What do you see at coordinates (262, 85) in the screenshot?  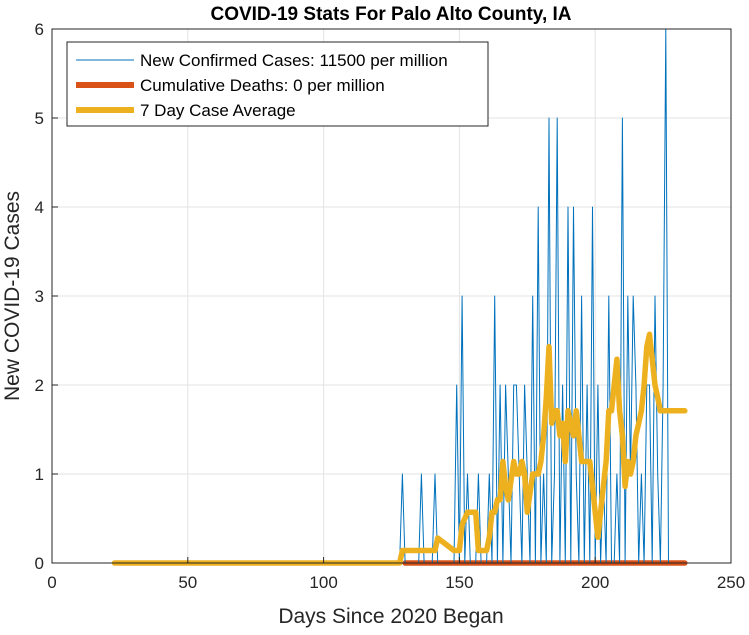 I see `legend-label-deaths: Cumulative Deaths: 0 per million` at bounding box center [262, 85].